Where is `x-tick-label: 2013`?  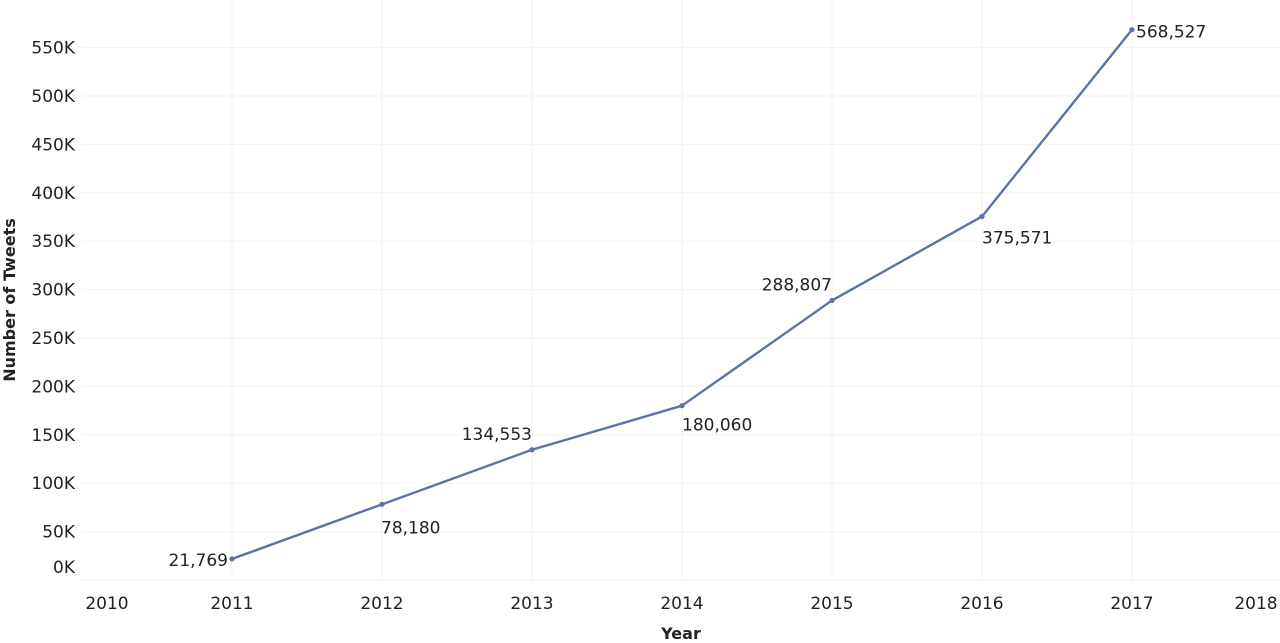
x-tick-label: 2013 is located at coordinates (531, 604).